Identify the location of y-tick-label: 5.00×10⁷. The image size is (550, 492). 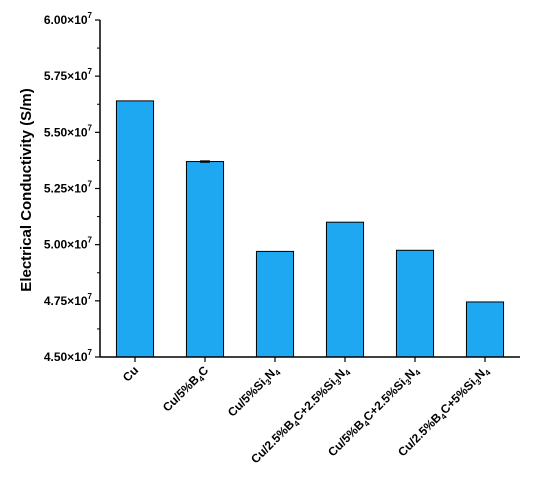
(68, 244).